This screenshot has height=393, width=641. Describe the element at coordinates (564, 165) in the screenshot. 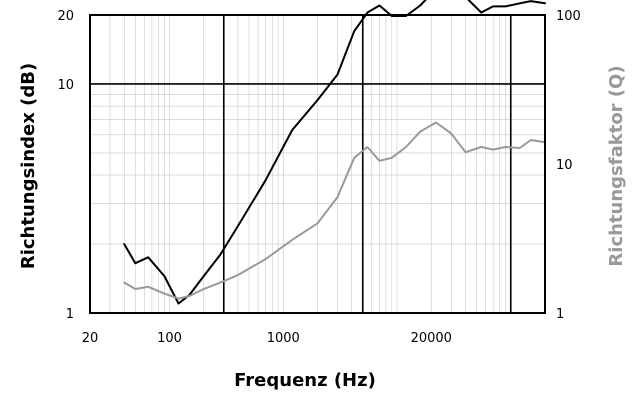

I see `y2-tick-label: 10` at that location.